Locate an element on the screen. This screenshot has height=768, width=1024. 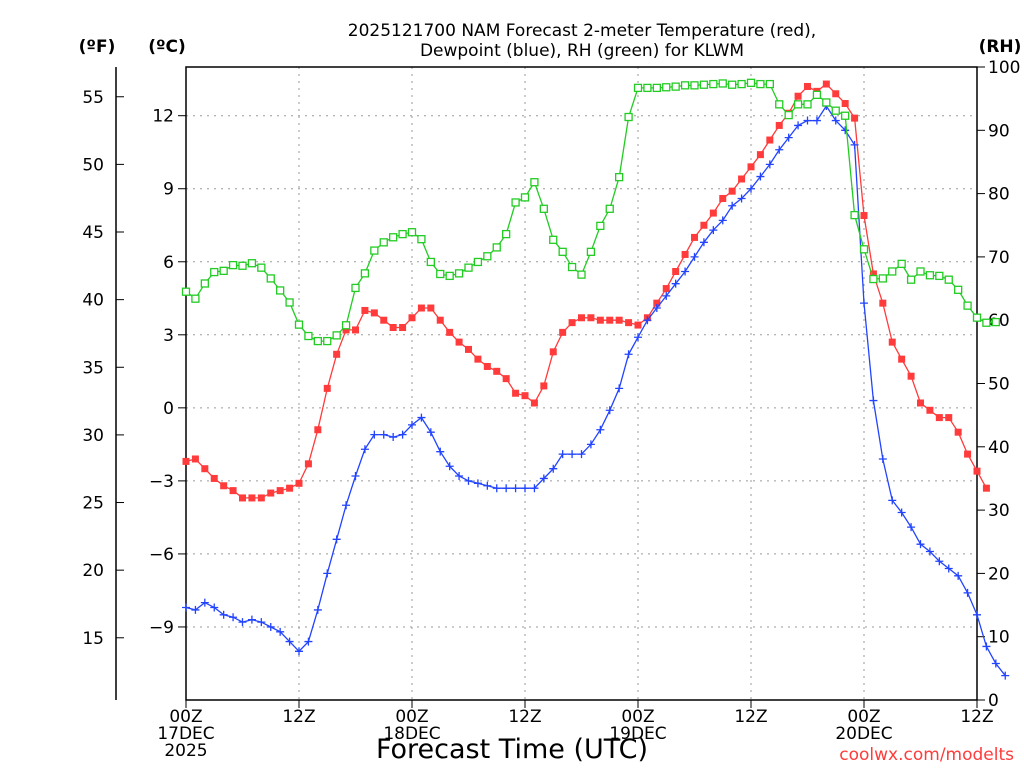
celsius-tick-label: 3 is located at coordinates (168, 336).